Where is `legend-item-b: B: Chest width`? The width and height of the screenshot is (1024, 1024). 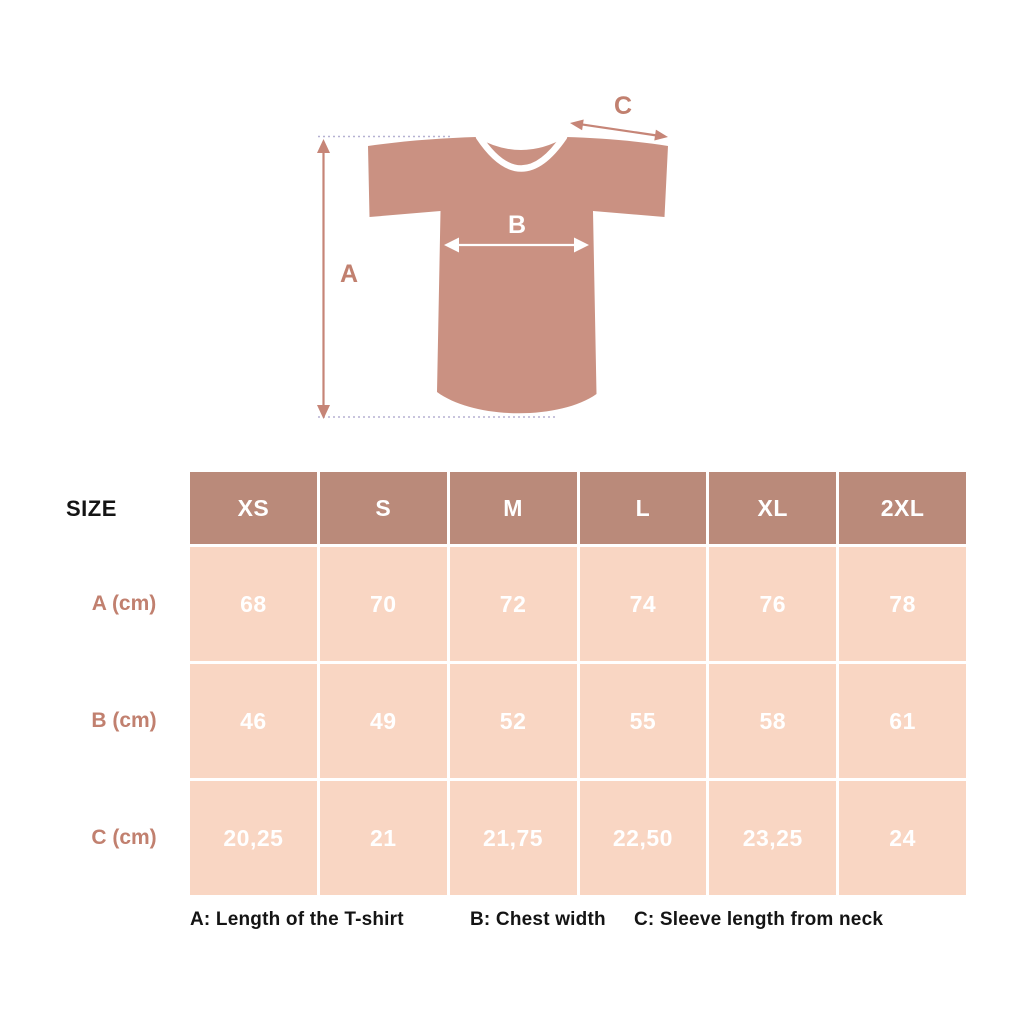 legend-item-b: B: Chest width is located at coordinates (538, 919).